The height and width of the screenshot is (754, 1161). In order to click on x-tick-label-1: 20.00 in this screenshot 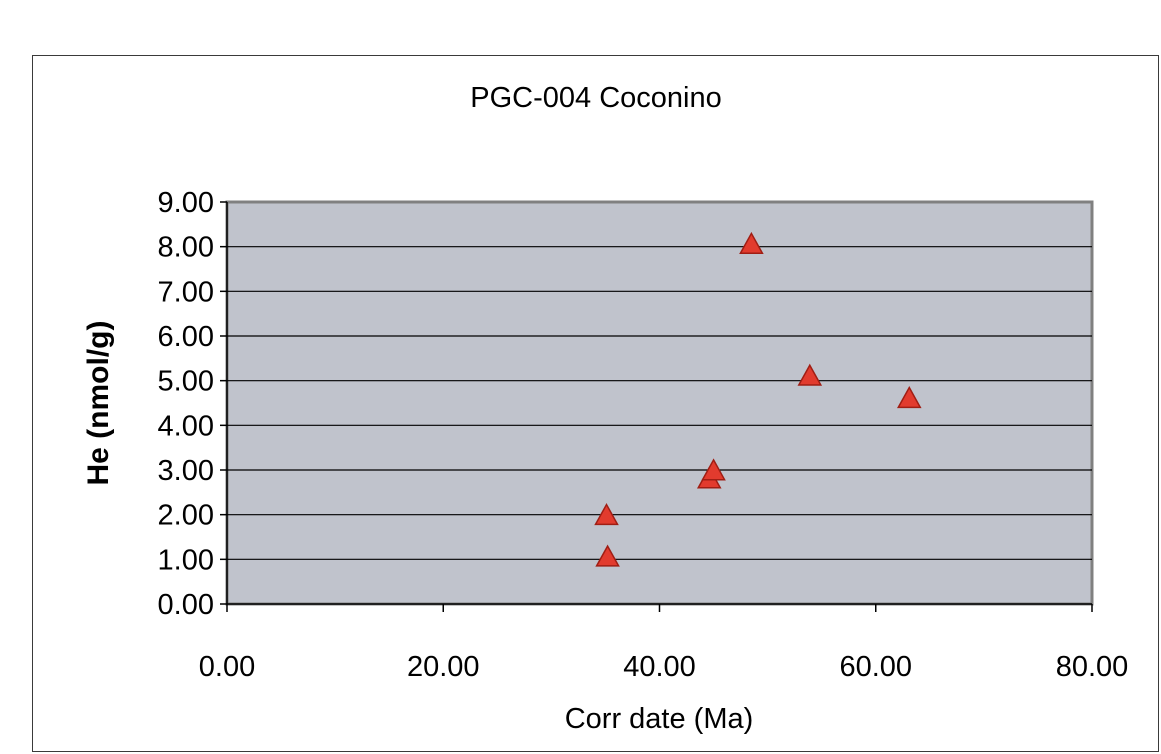, I will do `click(443, 667)`.